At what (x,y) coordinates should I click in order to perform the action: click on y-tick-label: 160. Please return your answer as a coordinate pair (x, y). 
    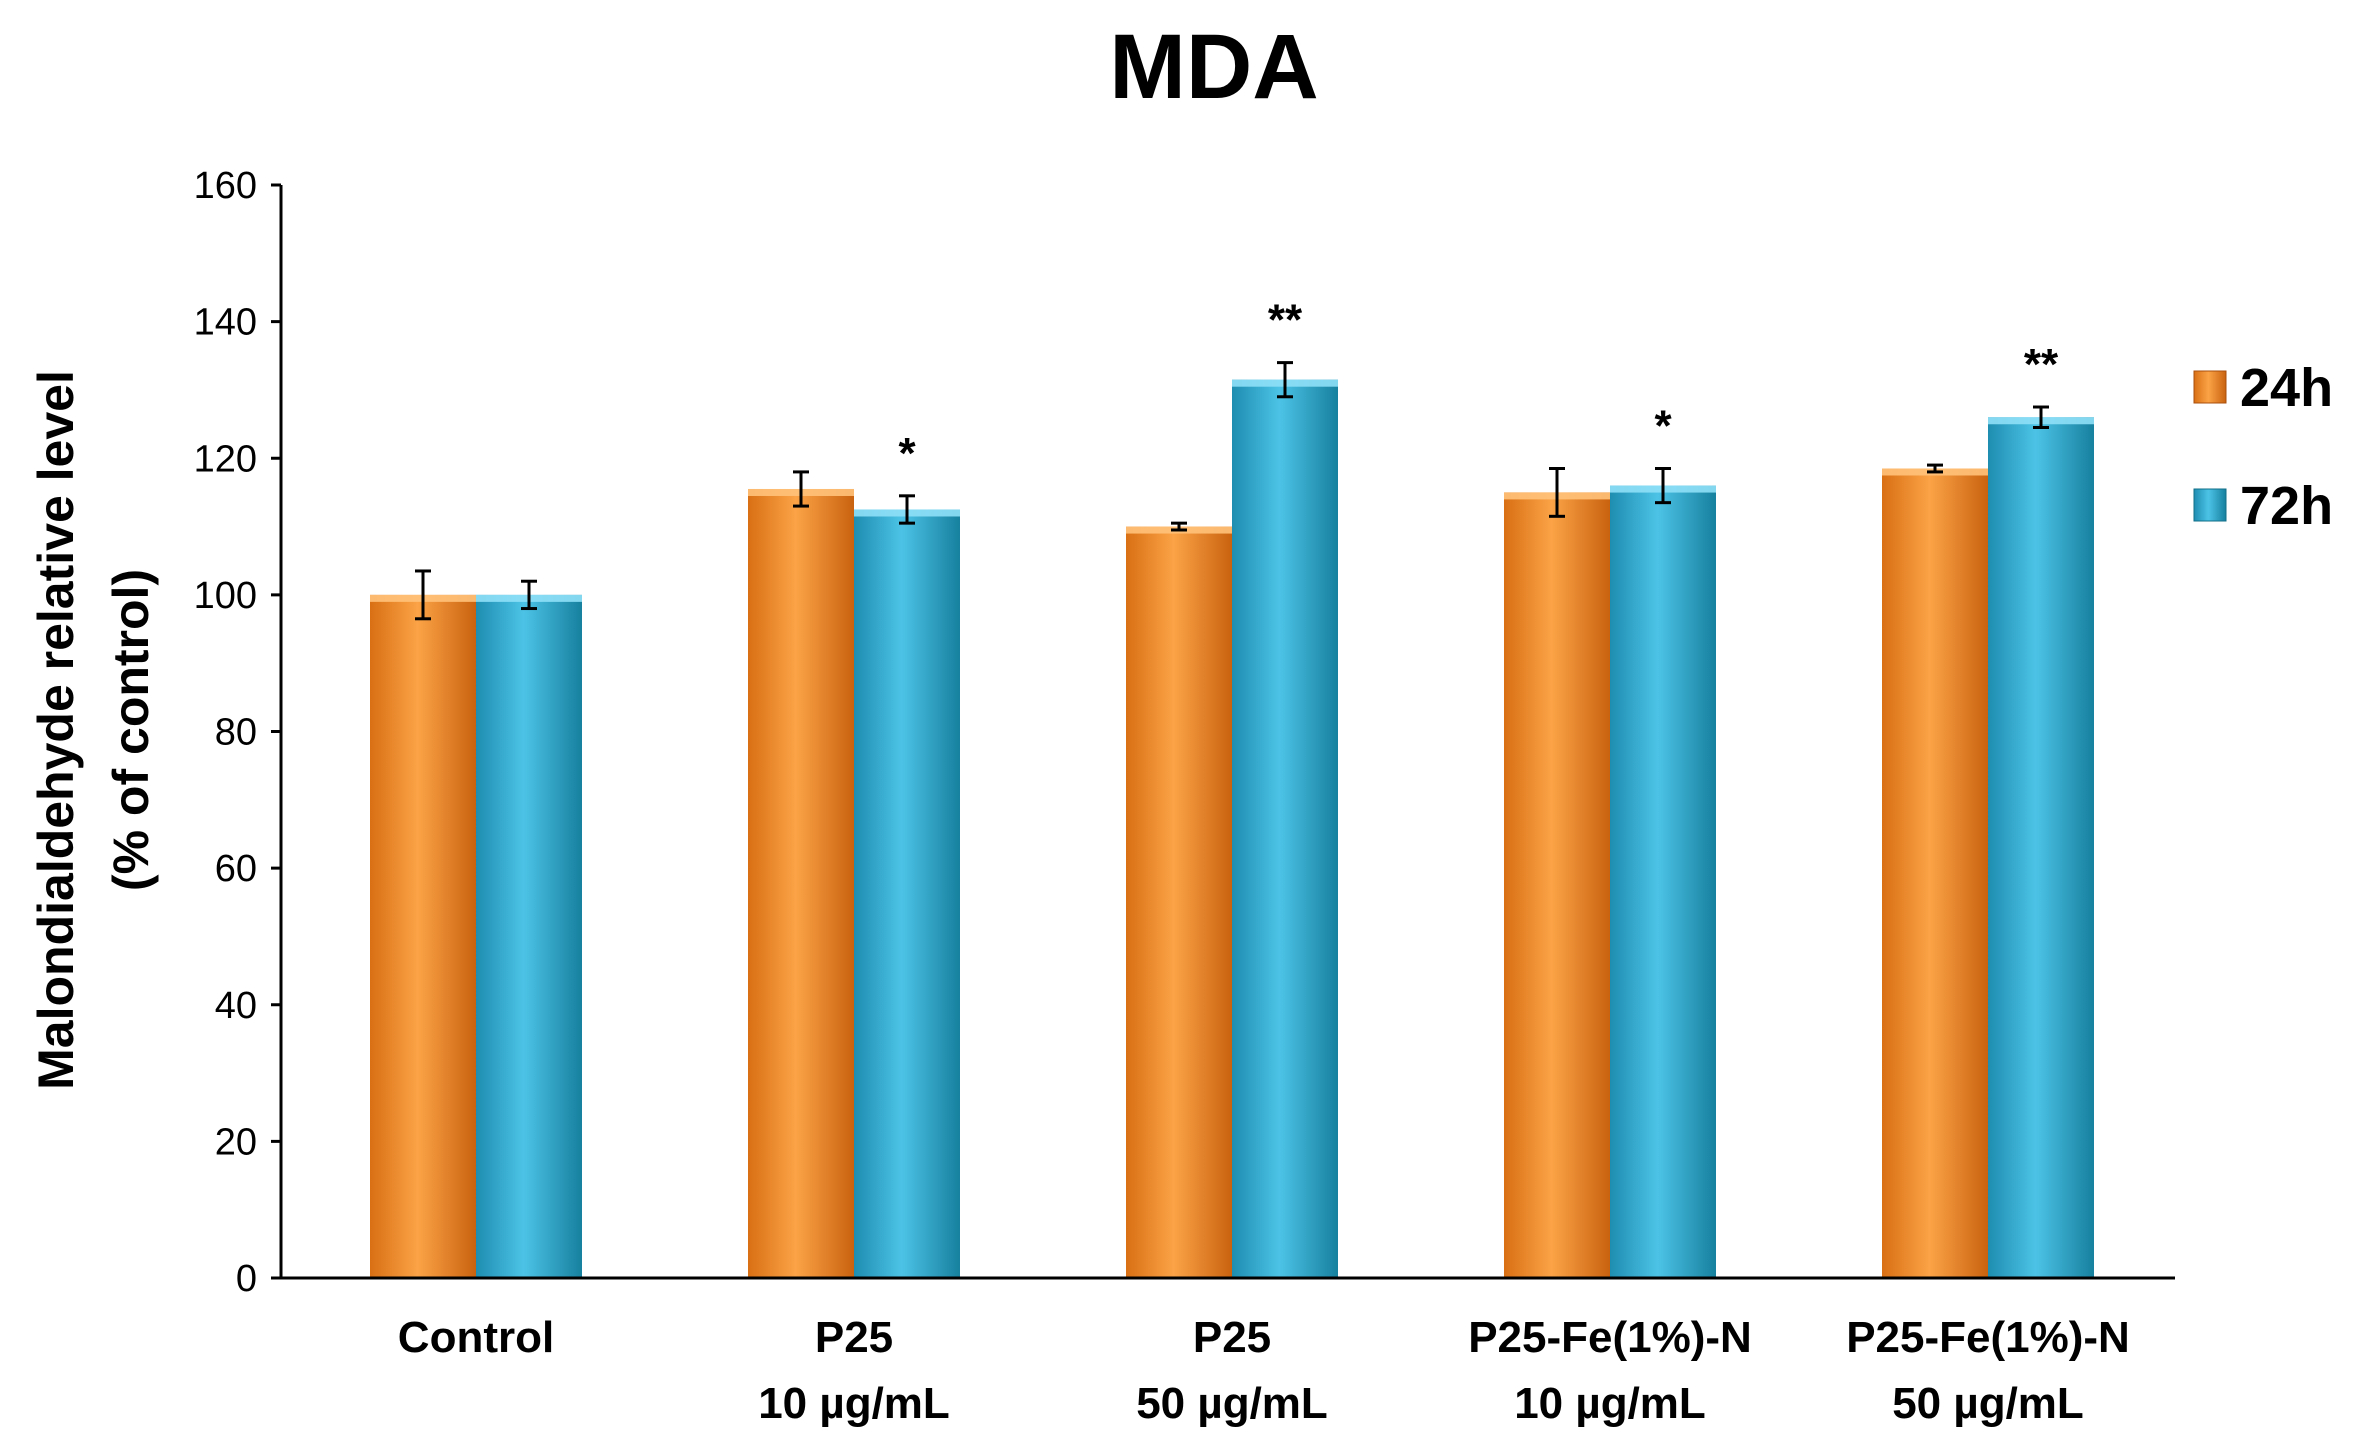
    Looking at the image, I should click on (225, 186).